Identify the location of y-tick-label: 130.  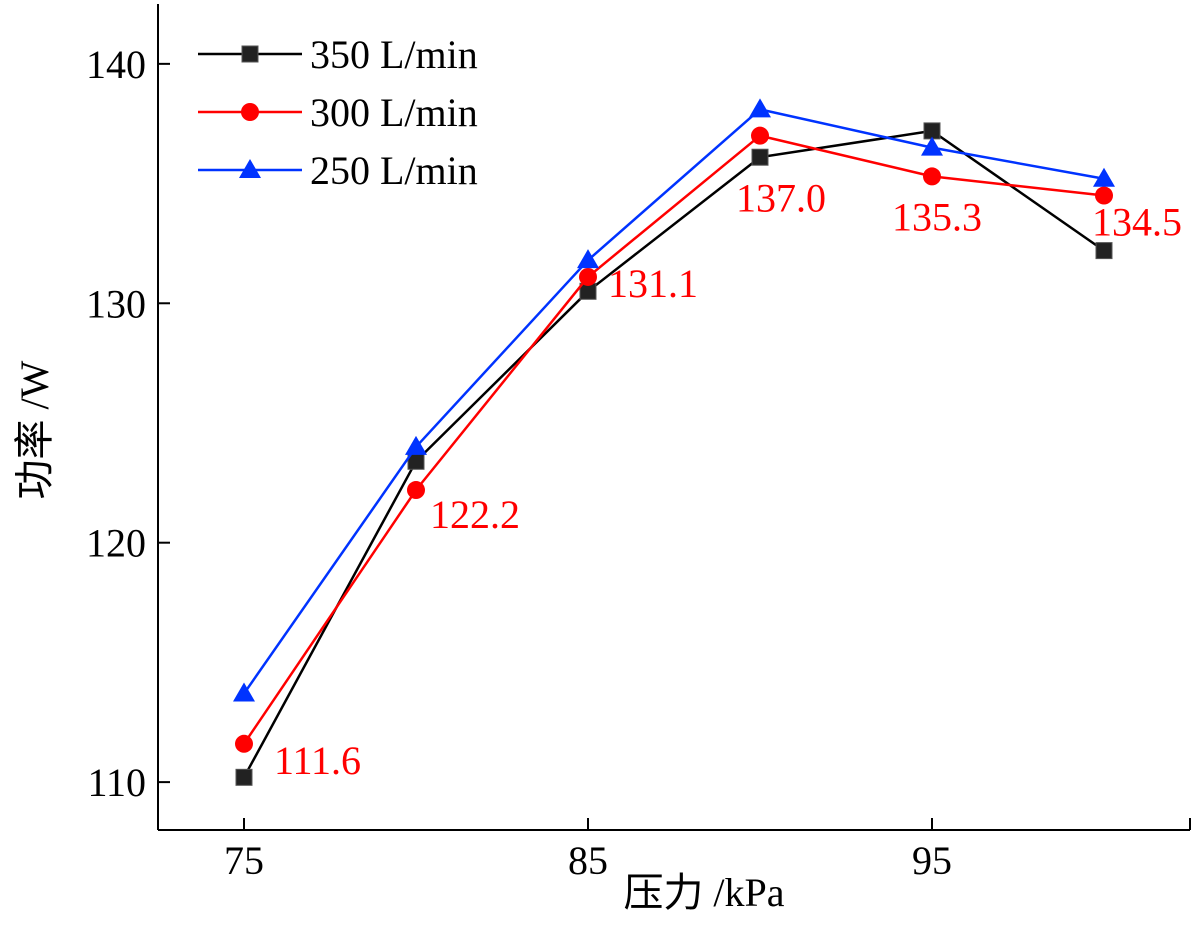
(116, 303).